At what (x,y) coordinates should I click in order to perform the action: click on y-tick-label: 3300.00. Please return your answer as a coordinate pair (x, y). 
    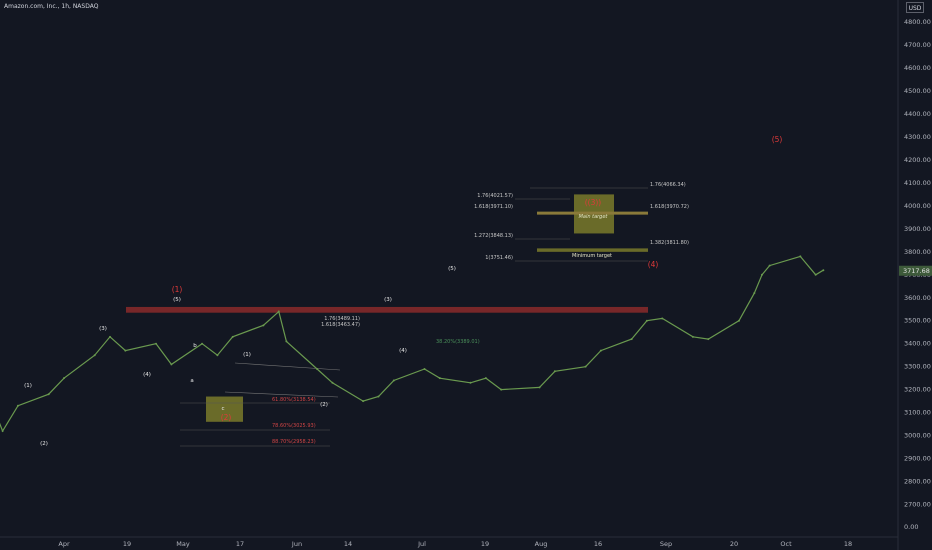
    Looking at the image, I should click on (917, 367).